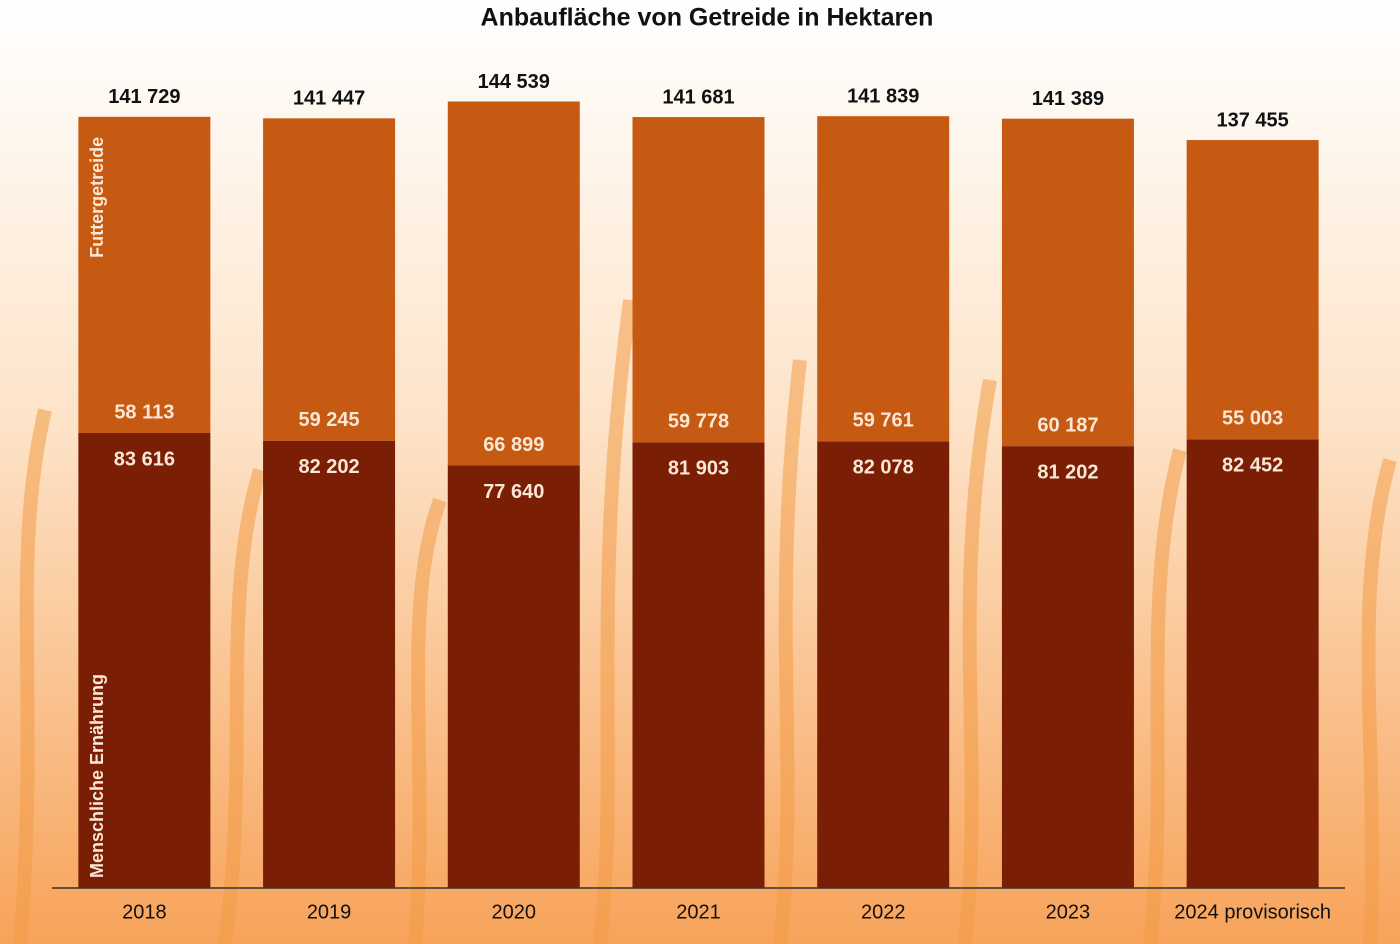 The width and height of the screenshot is (1400, 944). Describe the element at coordinates (144, 97) in the screenshot. I see `total-label: 141 729` at that location.